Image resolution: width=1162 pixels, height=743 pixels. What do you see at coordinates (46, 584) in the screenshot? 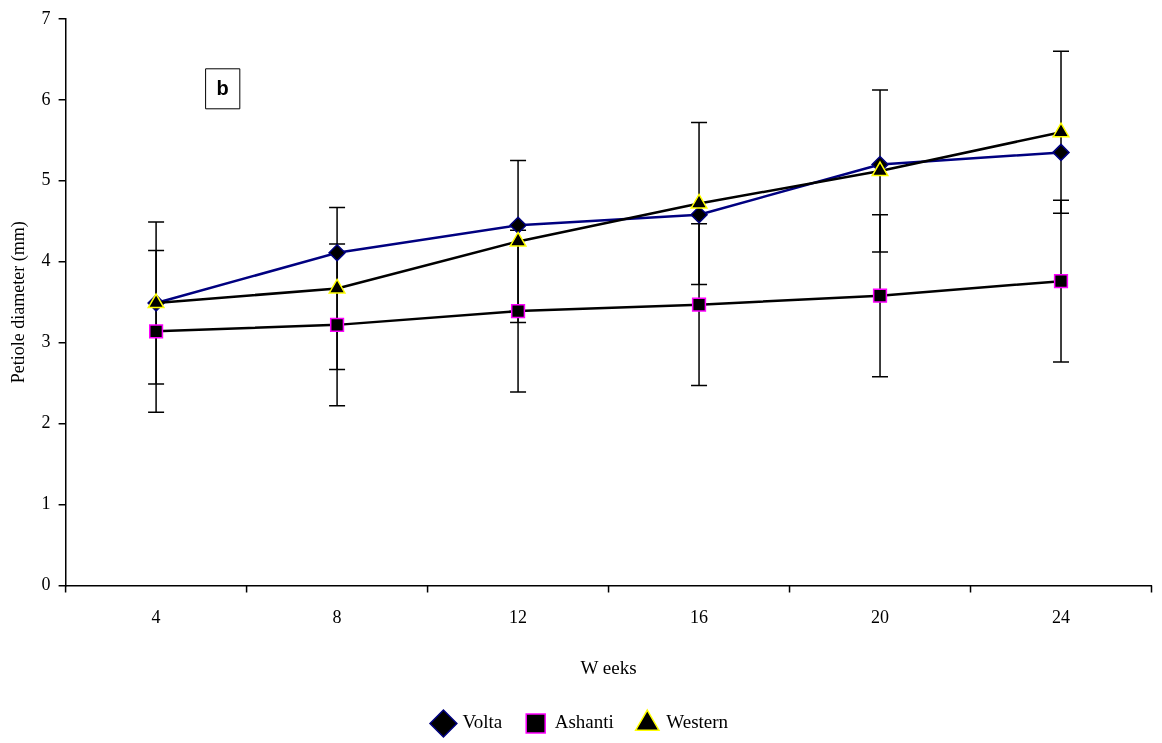
I see `y-tick-label: 0` at bounding box center [46, 584].